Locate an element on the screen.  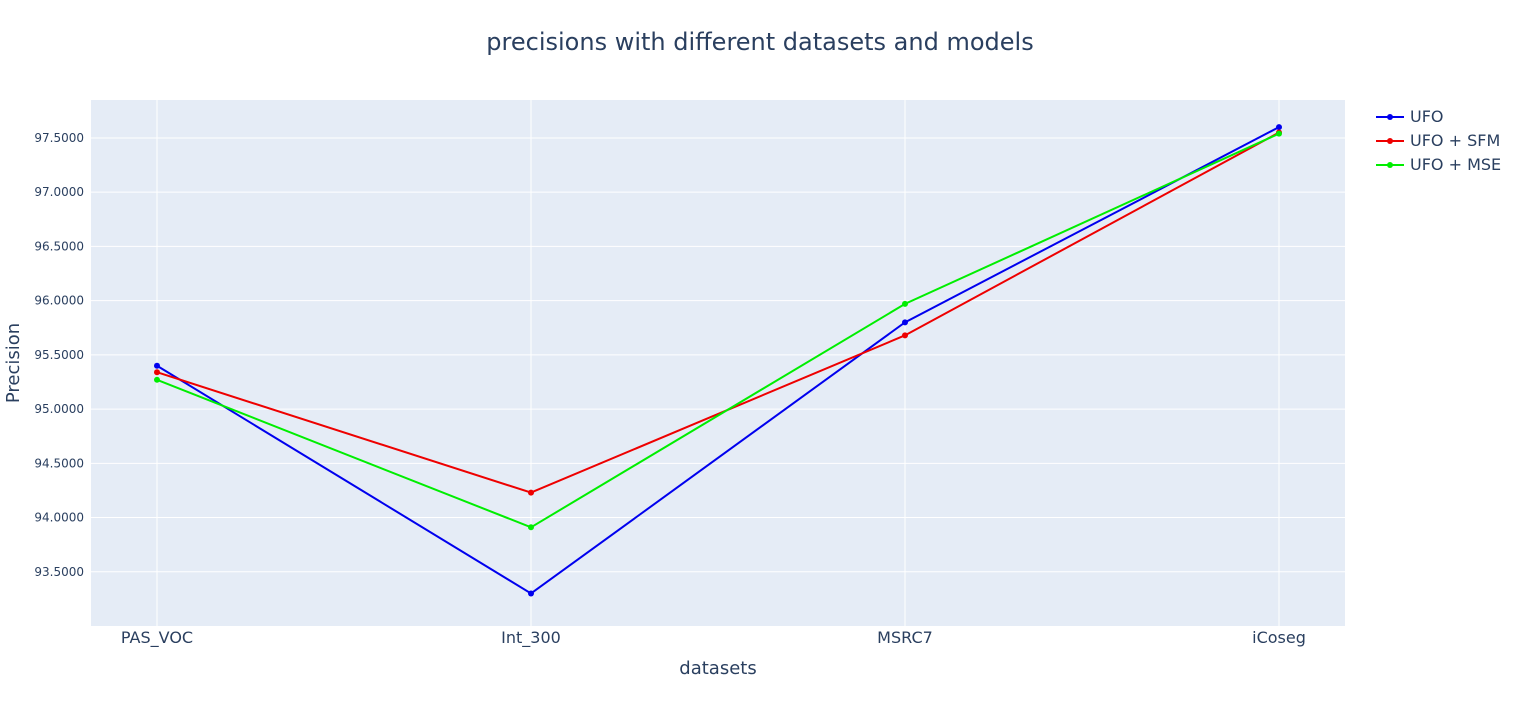
y-tick-label: 97.0000 is located at coordinates (59, 192).